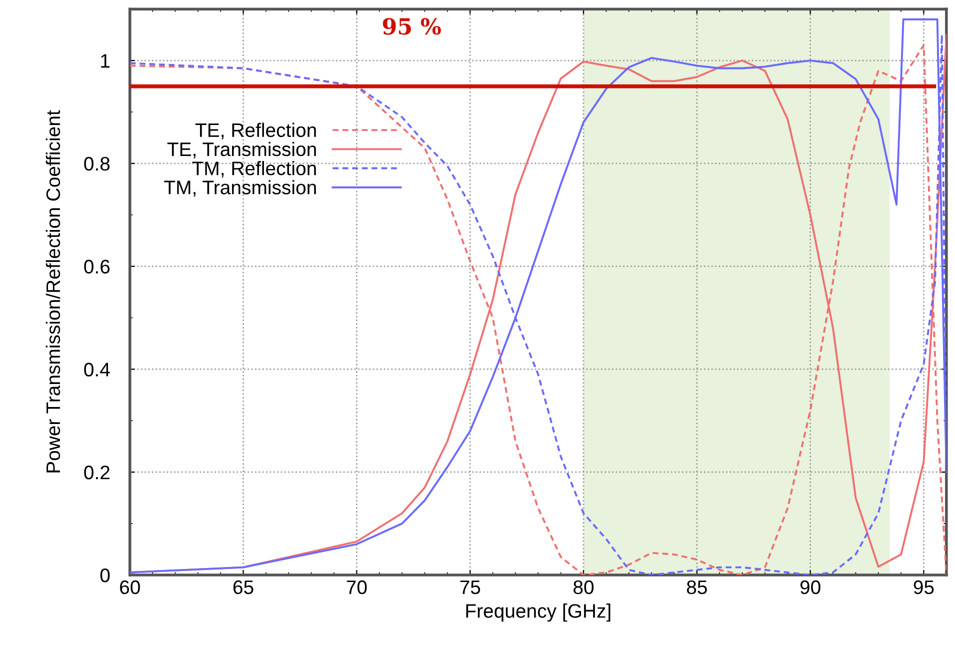  What do you see at coordinates (584, 587) in the screenshot?
I see `x-tick-label: 80` at bounding box center [584, 587].